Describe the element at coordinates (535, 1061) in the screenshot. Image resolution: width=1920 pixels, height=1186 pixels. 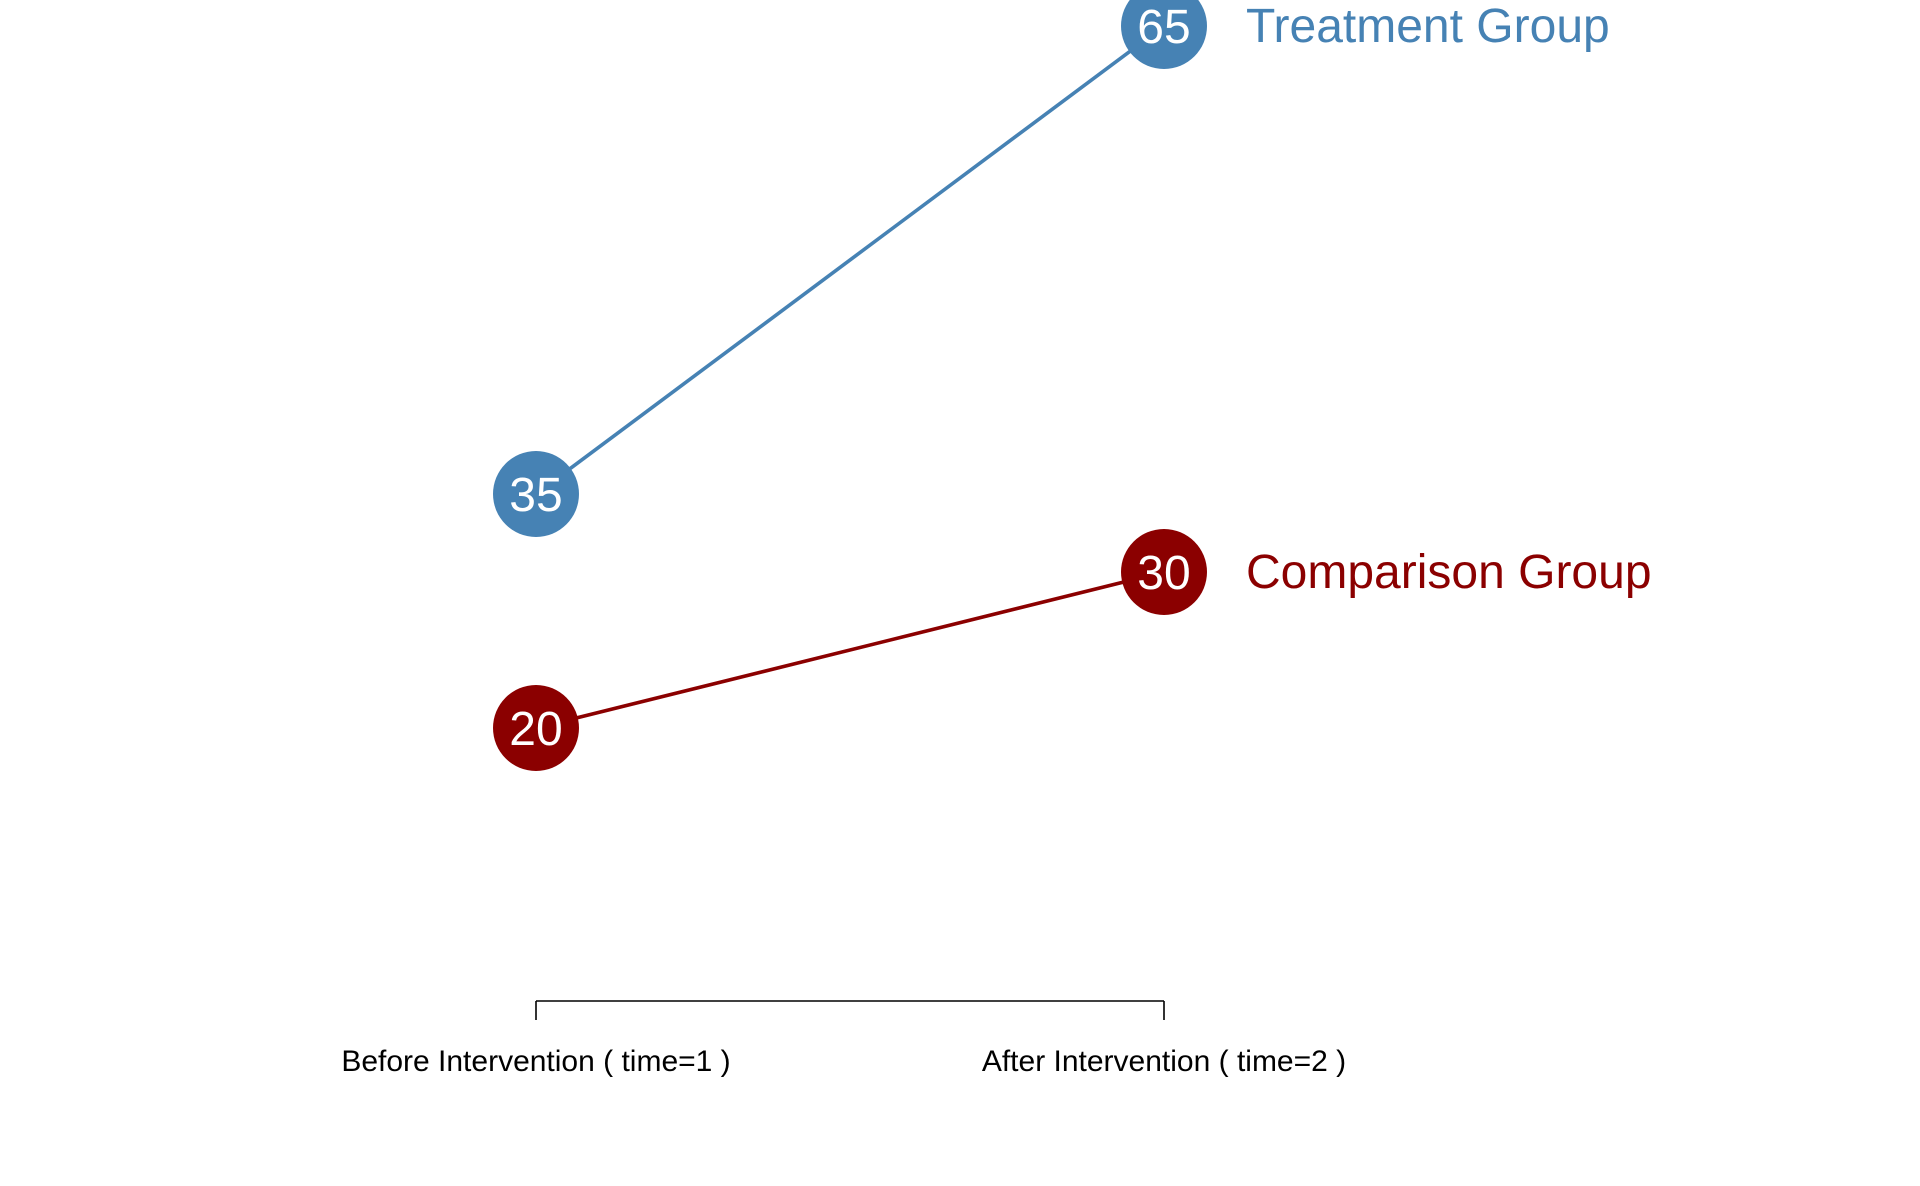
I see `x-tick-label: Before Intervention ( time=1 )` at that location.